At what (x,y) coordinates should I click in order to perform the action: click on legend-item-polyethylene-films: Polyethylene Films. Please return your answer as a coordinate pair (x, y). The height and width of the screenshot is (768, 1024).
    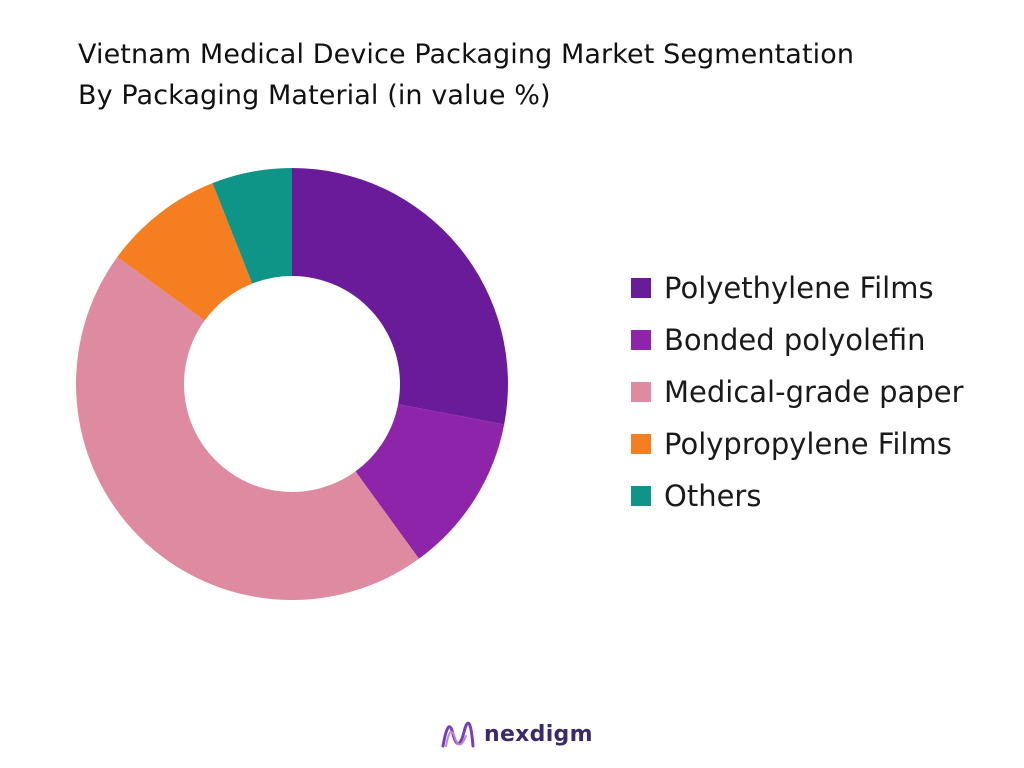
    Looking at the image, I should click on (797, 288).